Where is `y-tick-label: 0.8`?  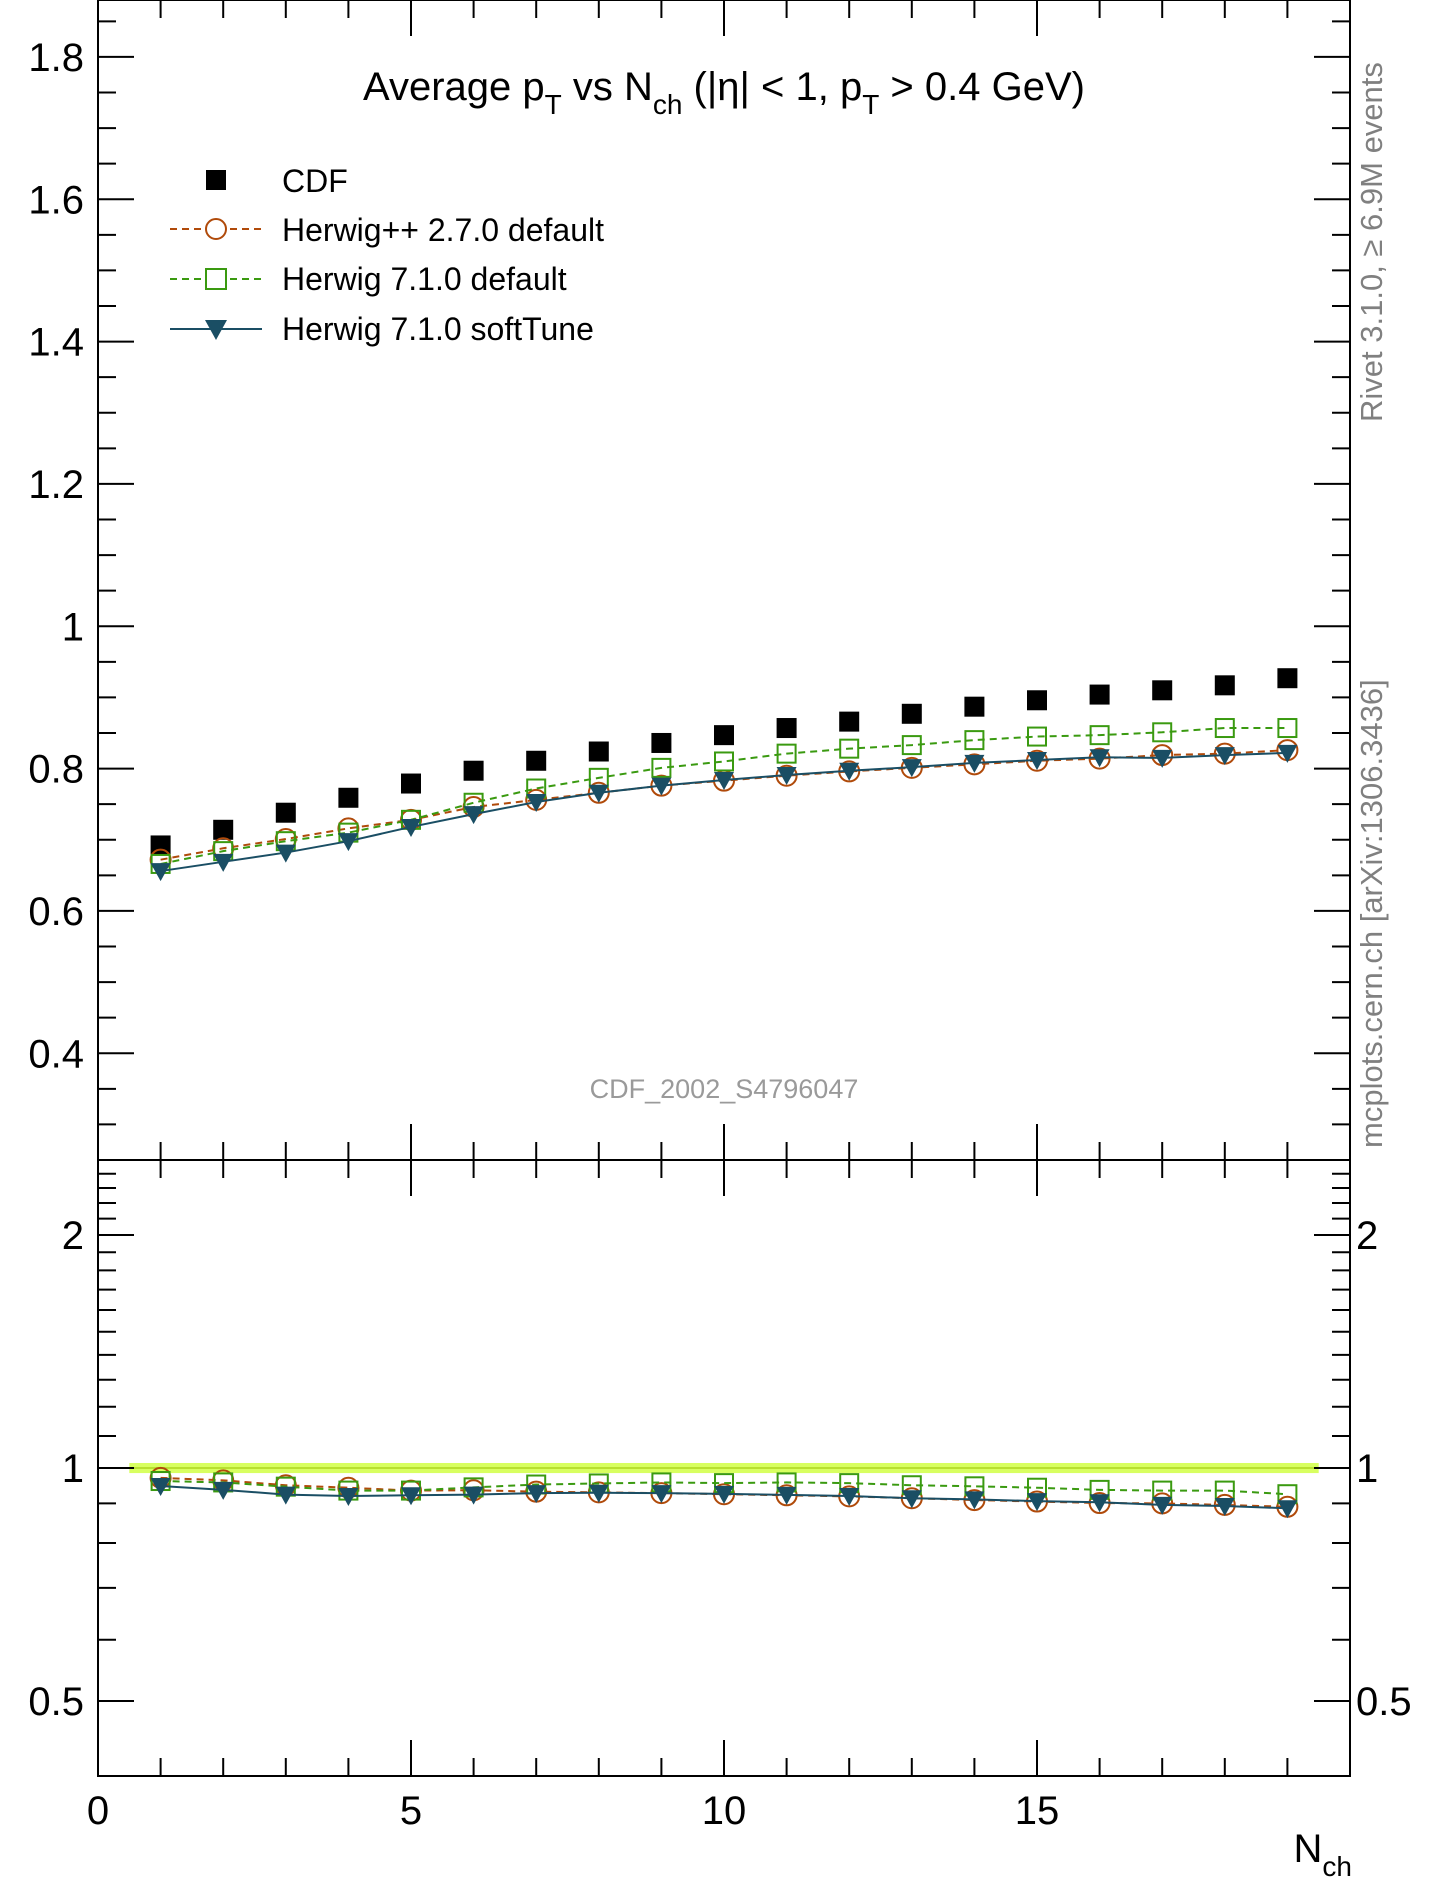
y-tick-label: 0.8 is located at coordinates (56, 770).